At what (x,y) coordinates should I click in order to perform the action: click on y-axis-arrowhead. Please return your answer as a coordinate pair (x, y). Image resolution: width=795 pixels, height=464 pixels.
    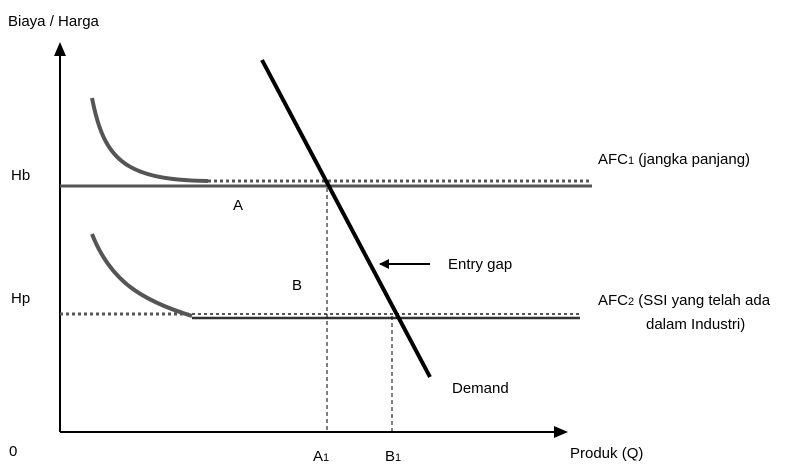
    Looking at the image, I should click on (60, 49).